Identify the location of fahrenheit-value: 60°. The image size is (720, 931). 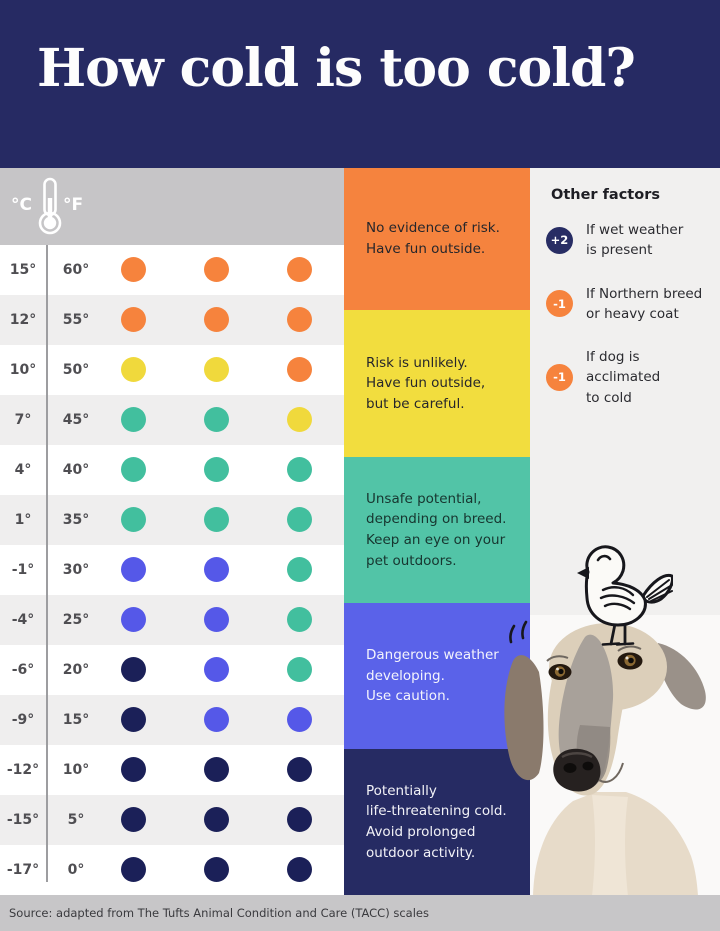
(76, 270).